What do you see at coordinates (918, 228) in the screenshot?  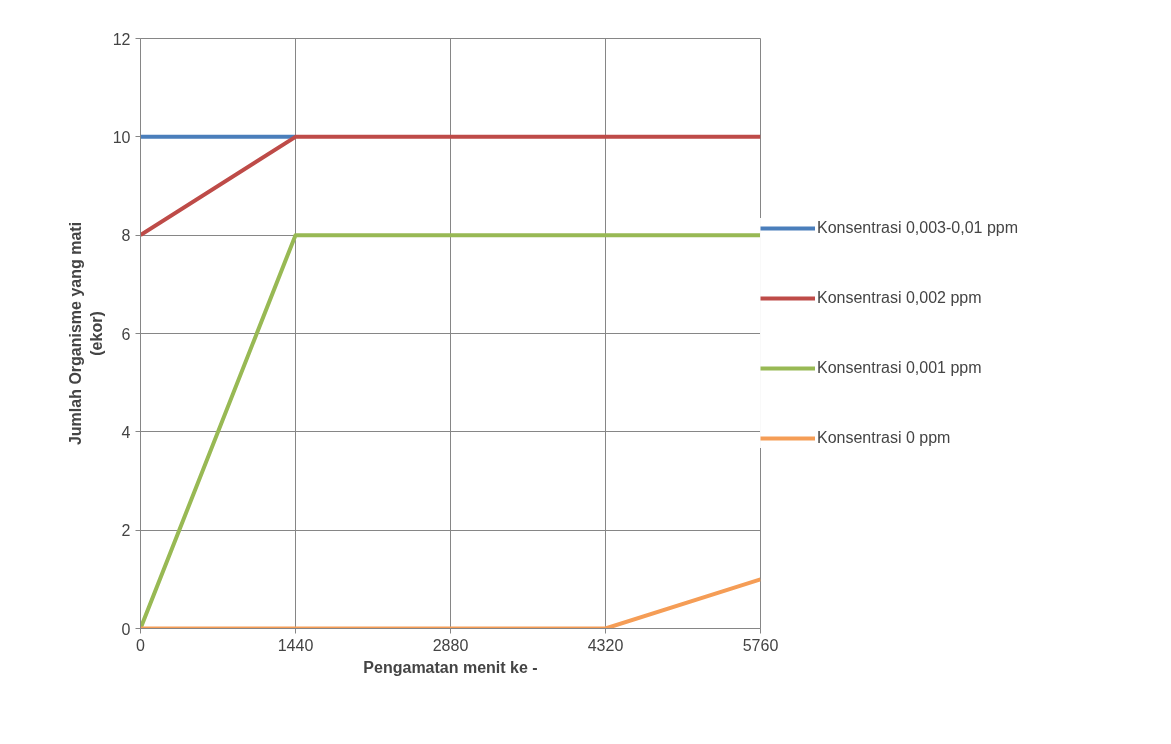 I see `legend-label: Konsentrasi 0,003-0,01 ppm` at bounding box center [918, 228].